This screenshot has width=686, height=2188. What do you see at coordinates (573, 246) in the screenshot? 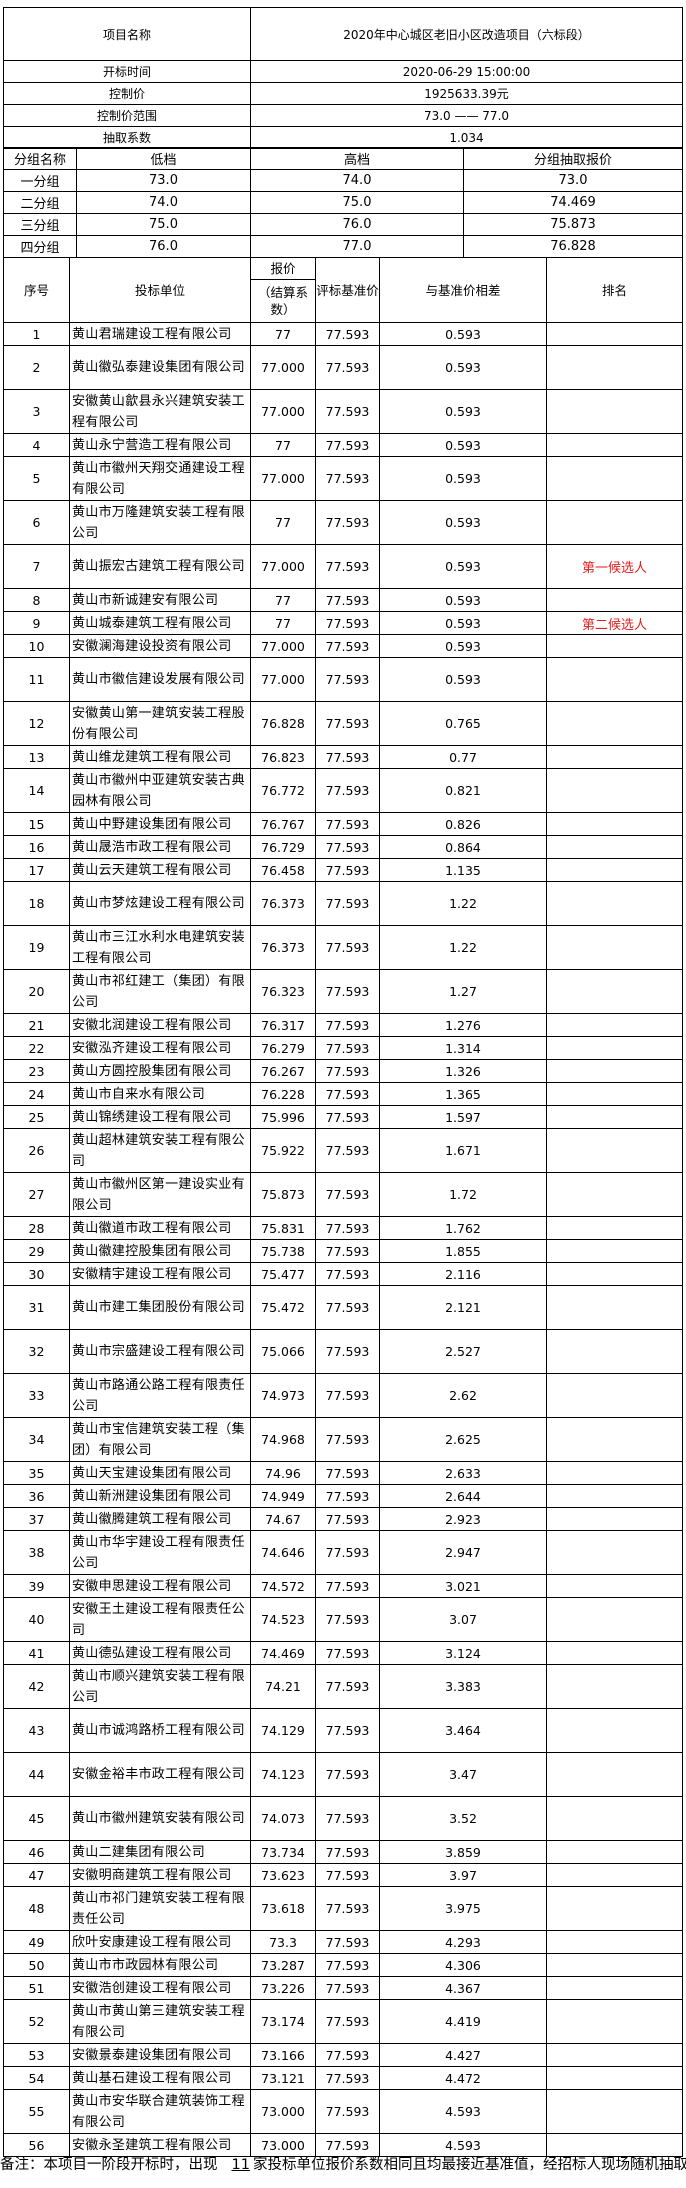
I see `group-price: 76.828` at bounding box center [573, 246].